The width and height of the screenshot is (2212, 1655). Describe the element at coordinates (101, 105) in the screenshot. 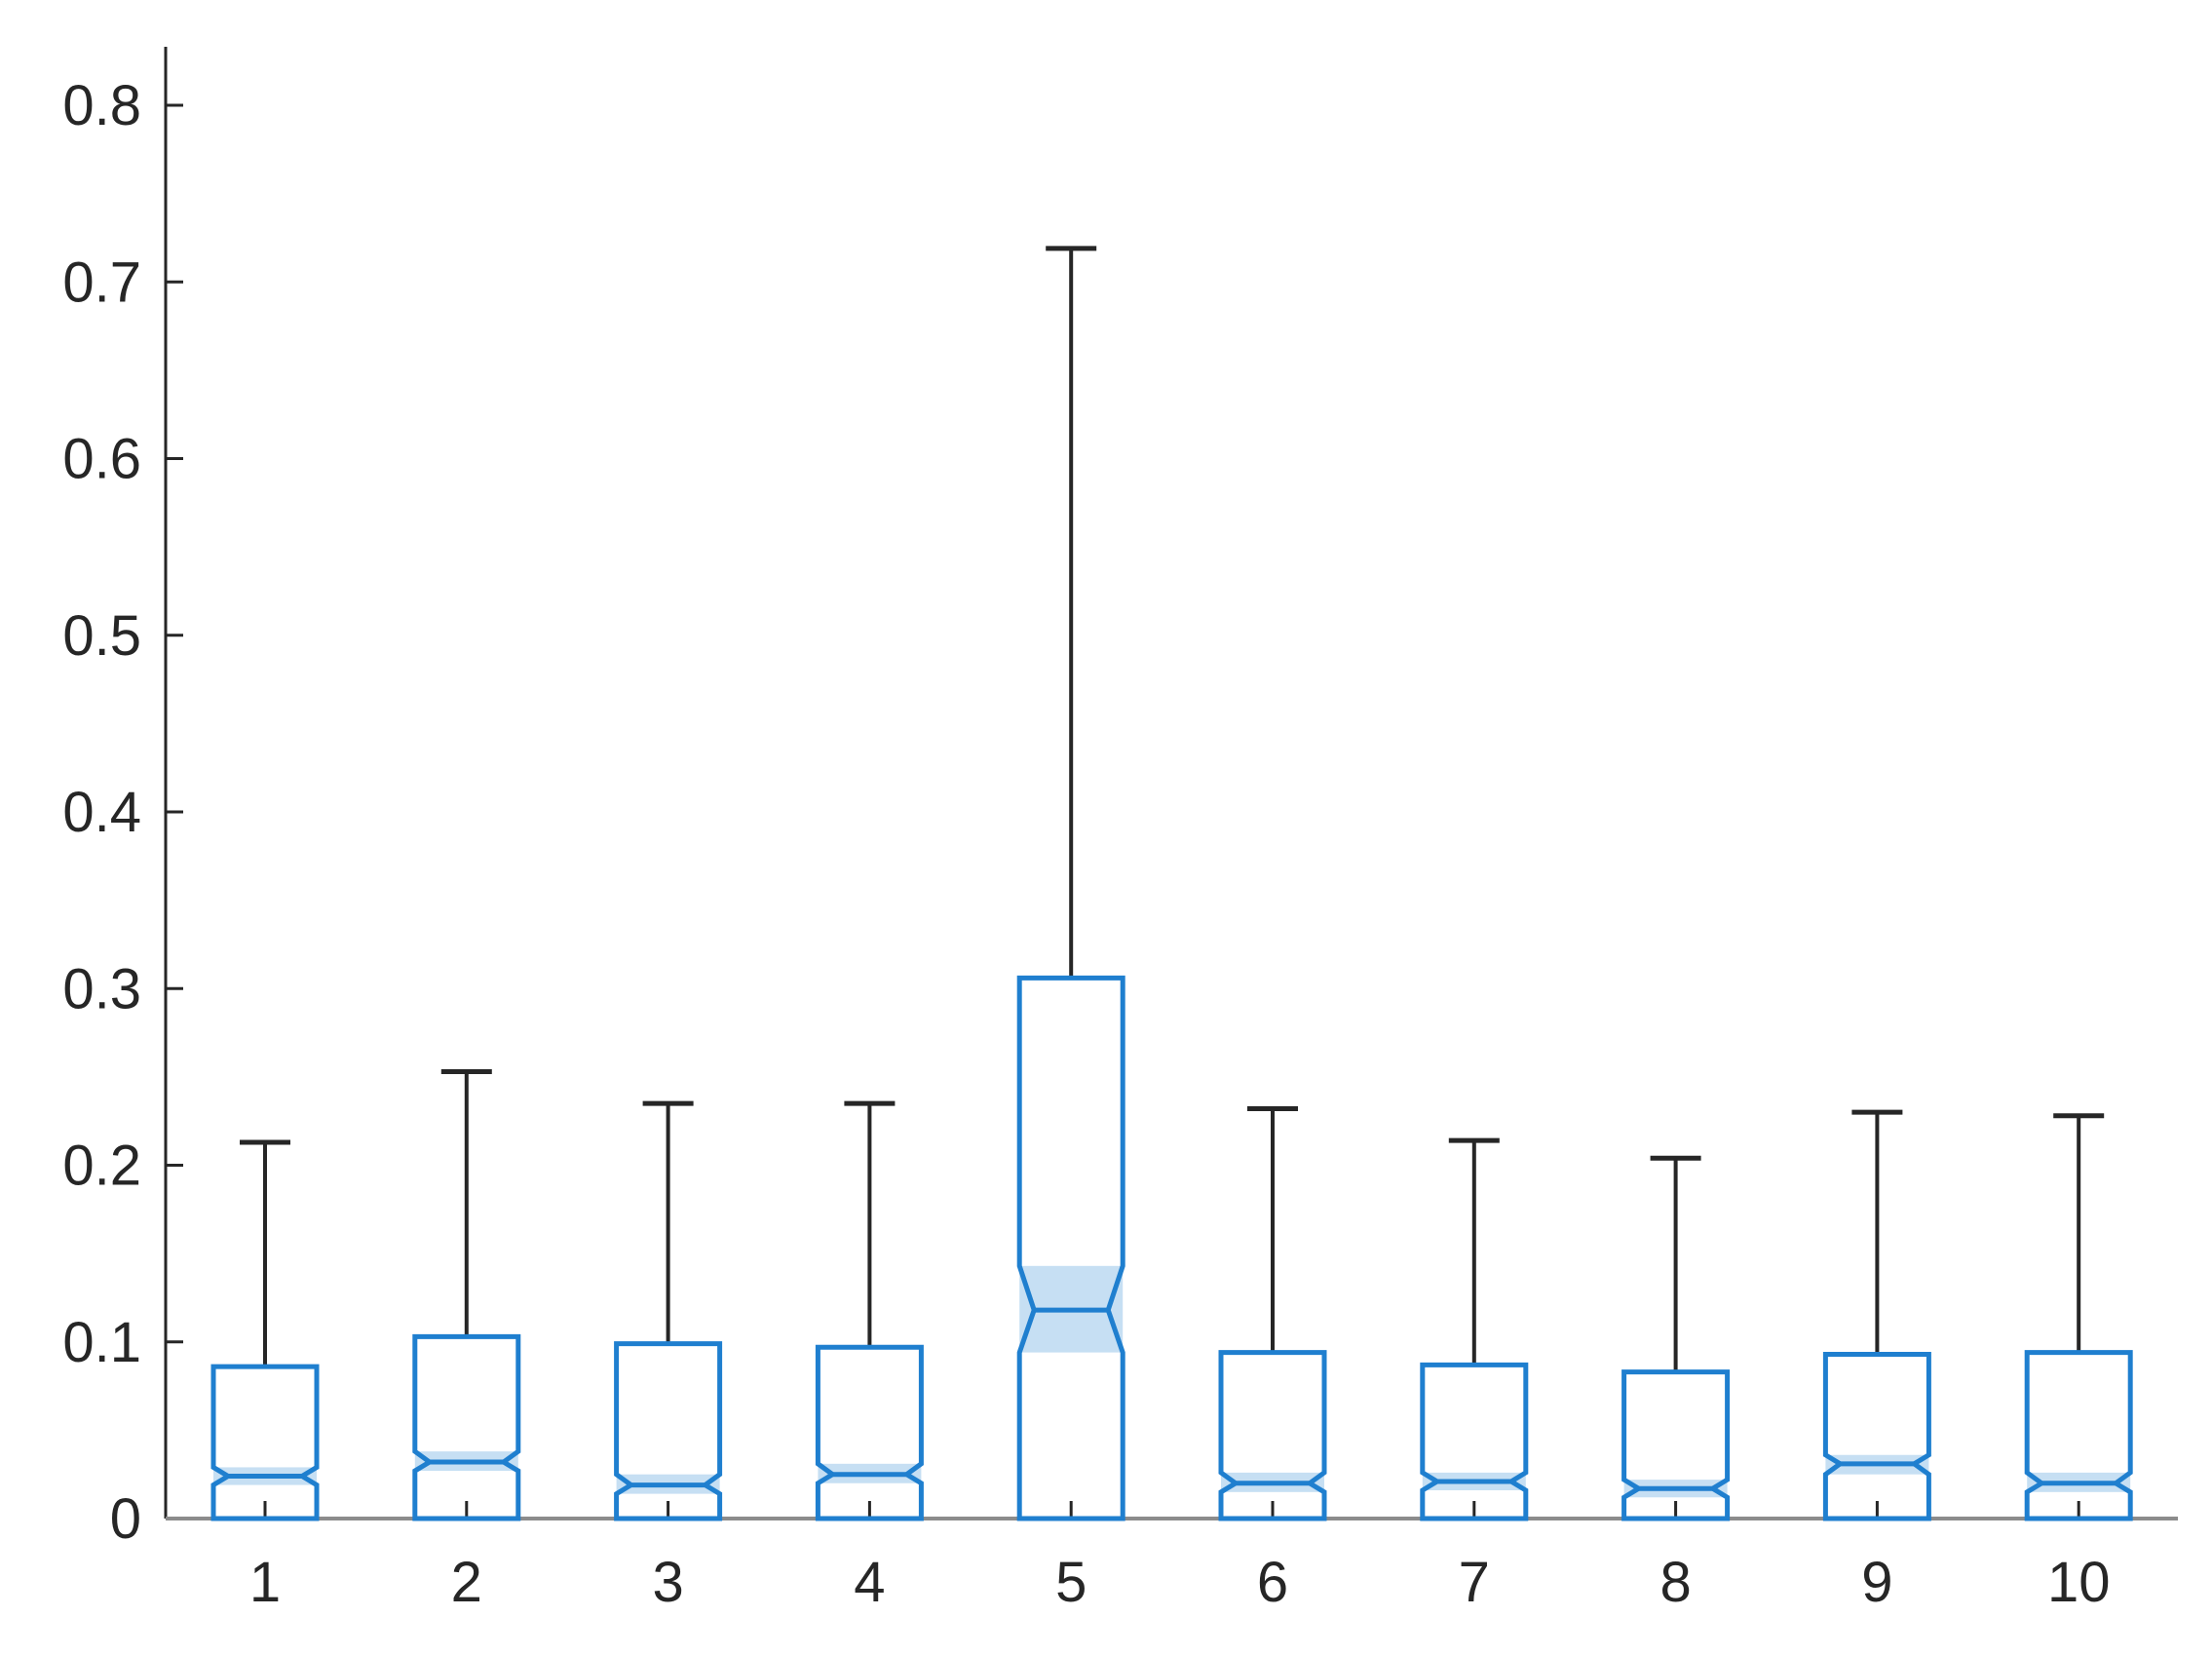

I see `y-tick-label: 0.8` at that location.